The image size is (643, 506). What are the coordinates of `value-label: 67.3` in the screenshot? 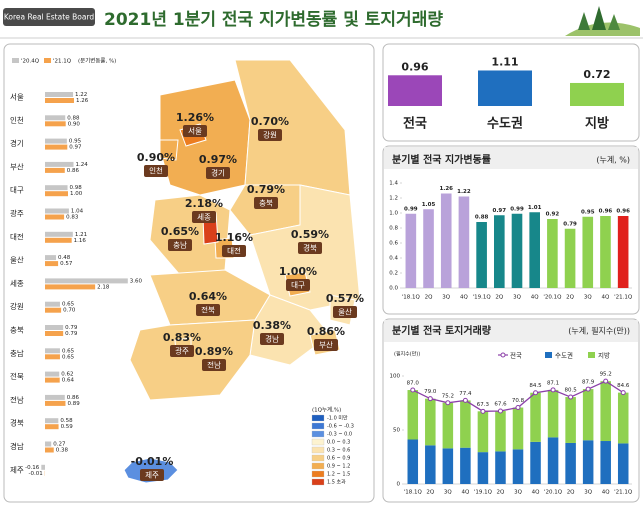 It's located at (483, 405).